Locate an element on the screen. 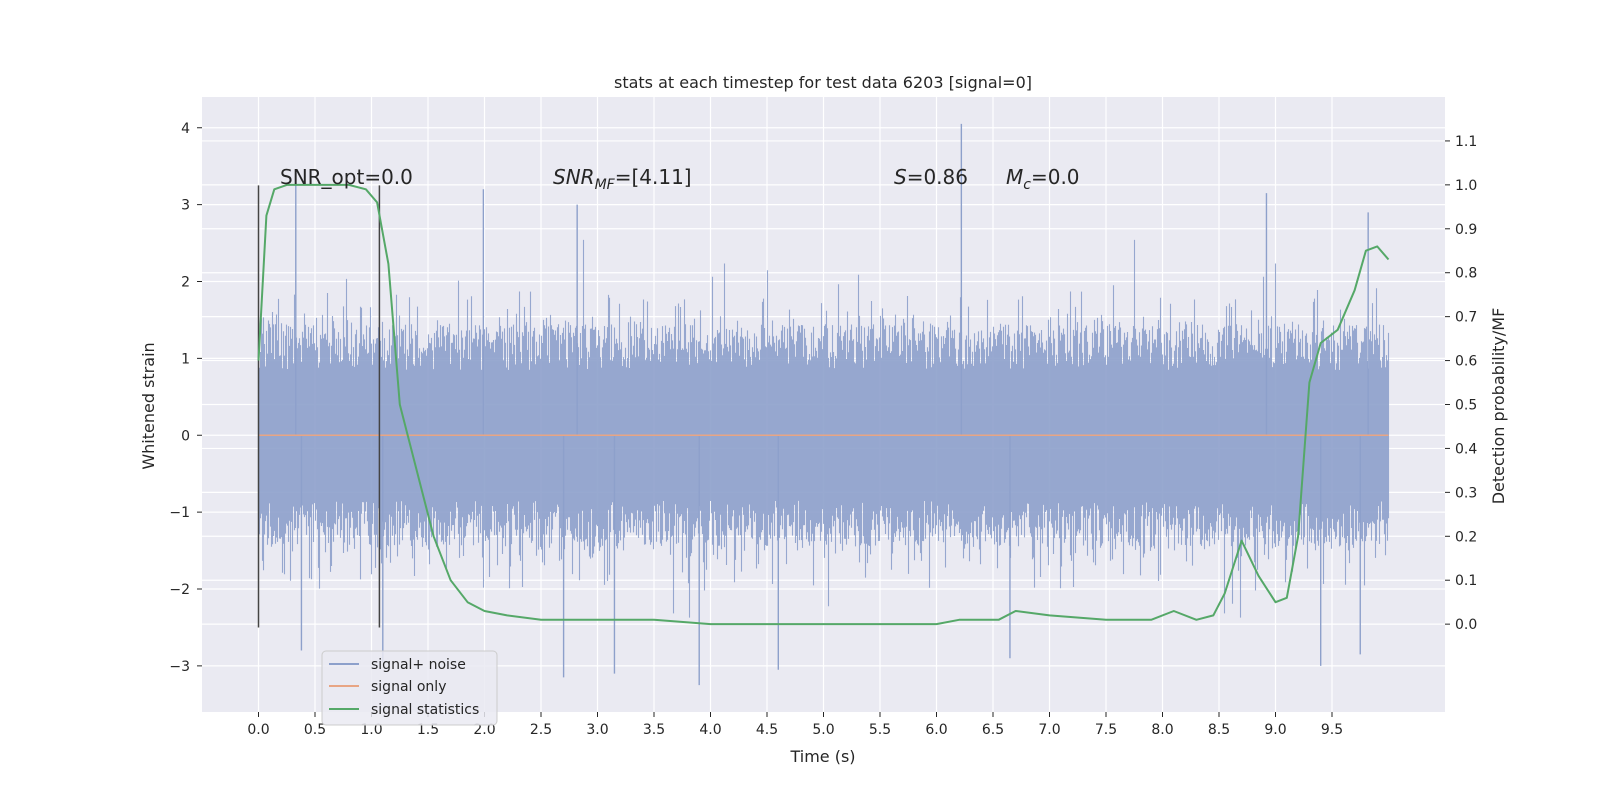 This screenshot has width=1600, height=800. y-tick-label-right: 1.0 is located at coordinates (1466, 186).